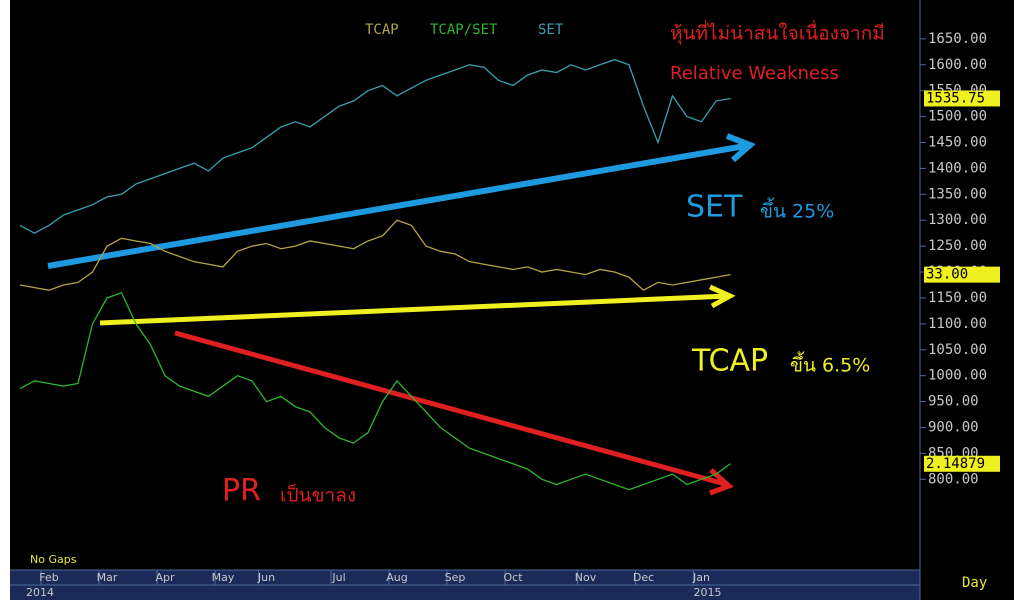 This screenshot has height=604, width=1024. What do you see at coordinates (957, 65) in the screenshot?
I see `y-tick-label: 1600.00` at bounding box center [957, 65].